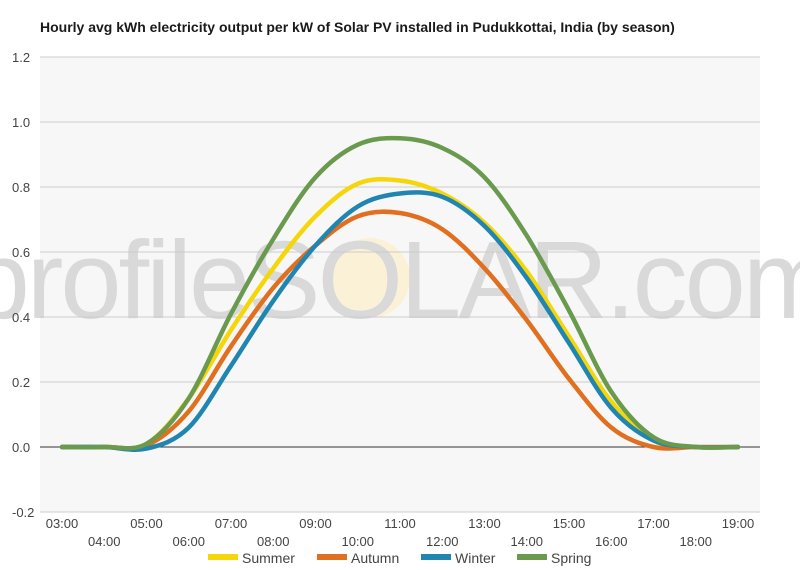 The height and width of the screenshot is (570, 800). I want to click on legend-label: Summer, so click(268, 558).